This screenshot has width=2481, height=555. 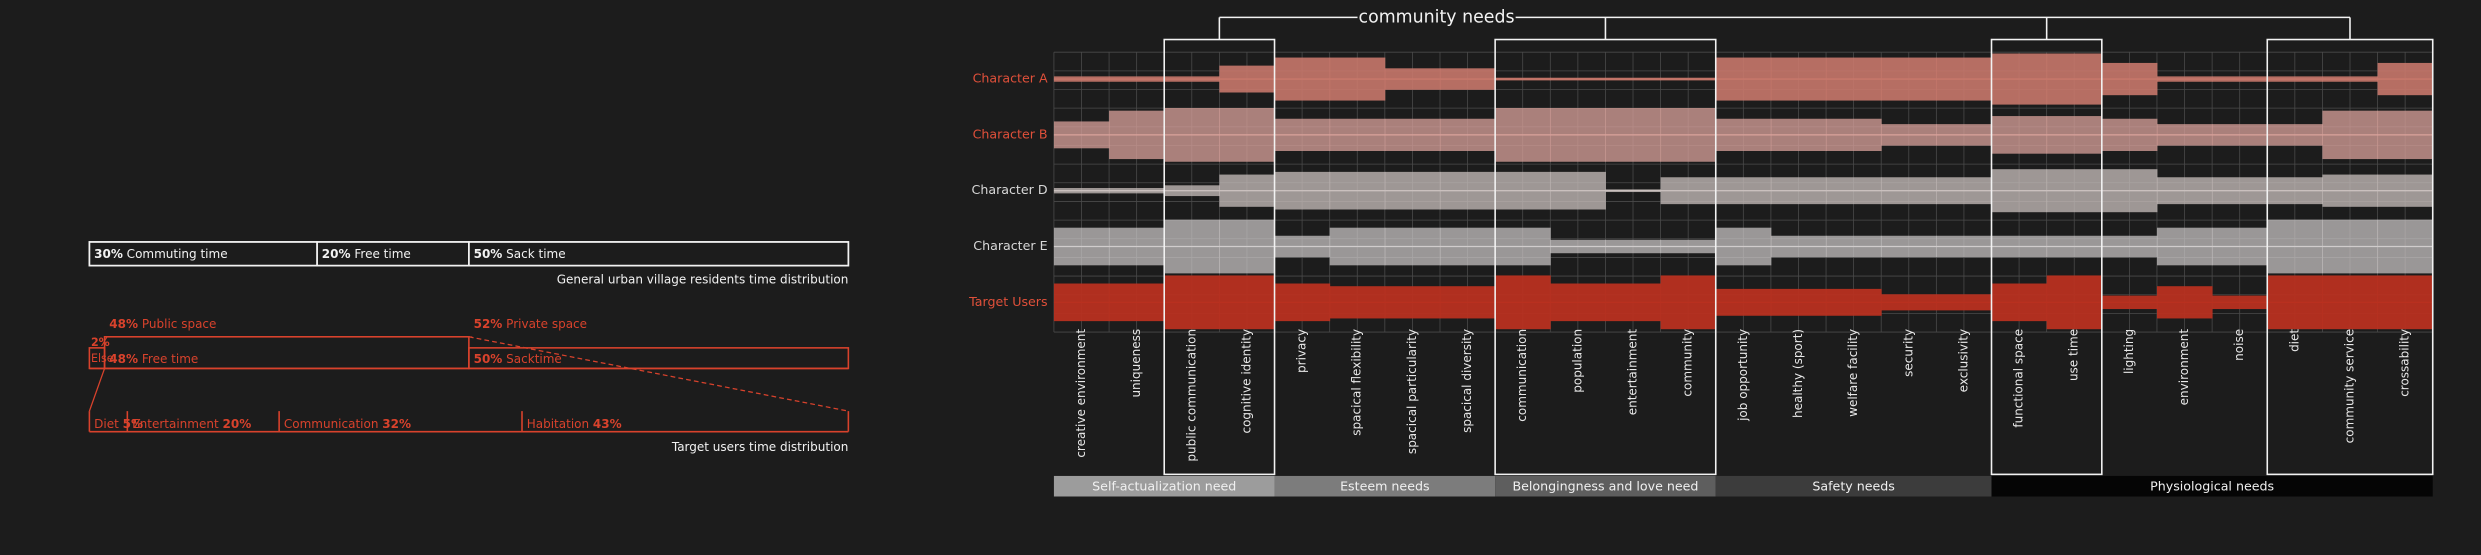 I want to click on target-top-label: 48% Public space, so click(x=162, y=324).